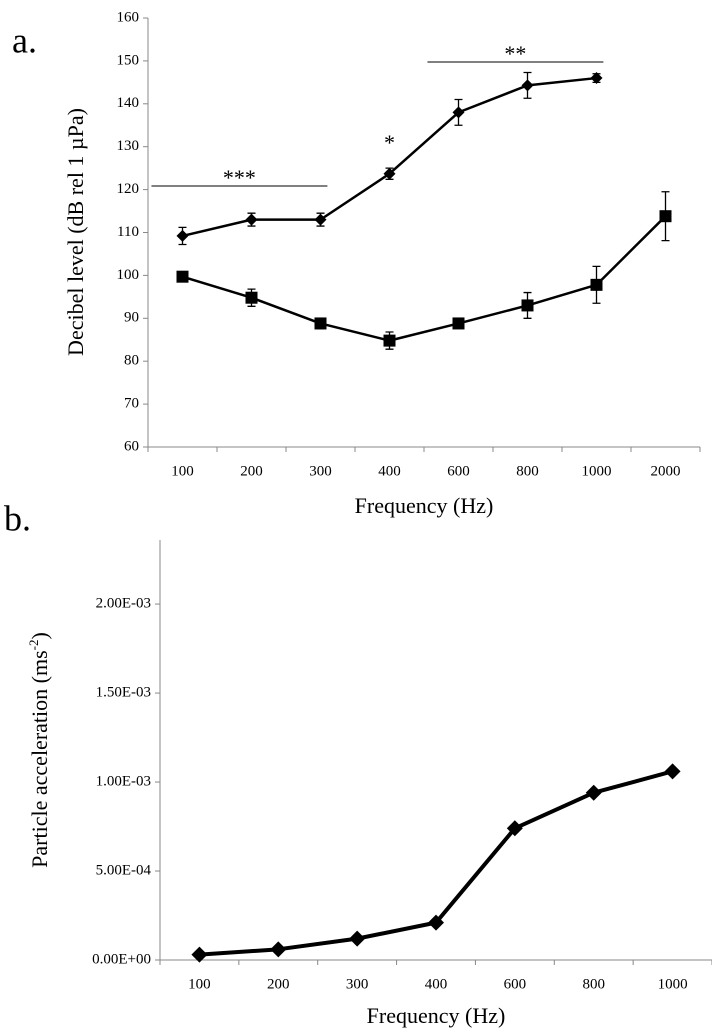  Describe the element at coordinates (124, 870) in the screenshot. I see `y-tick-label: 5.00E-04` at that location.